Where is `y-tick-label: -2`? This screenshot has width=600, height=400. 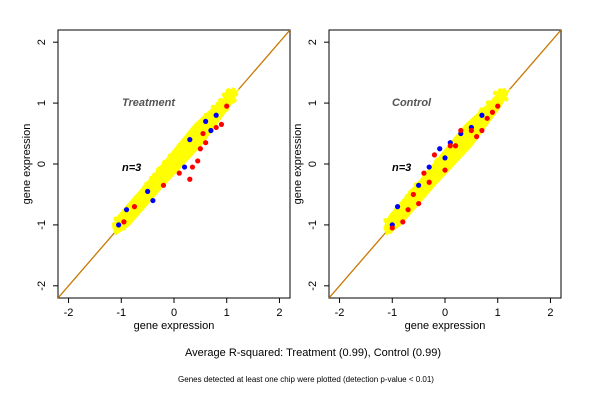 y-tick-label: -2 is located at coordinates (313, 286).